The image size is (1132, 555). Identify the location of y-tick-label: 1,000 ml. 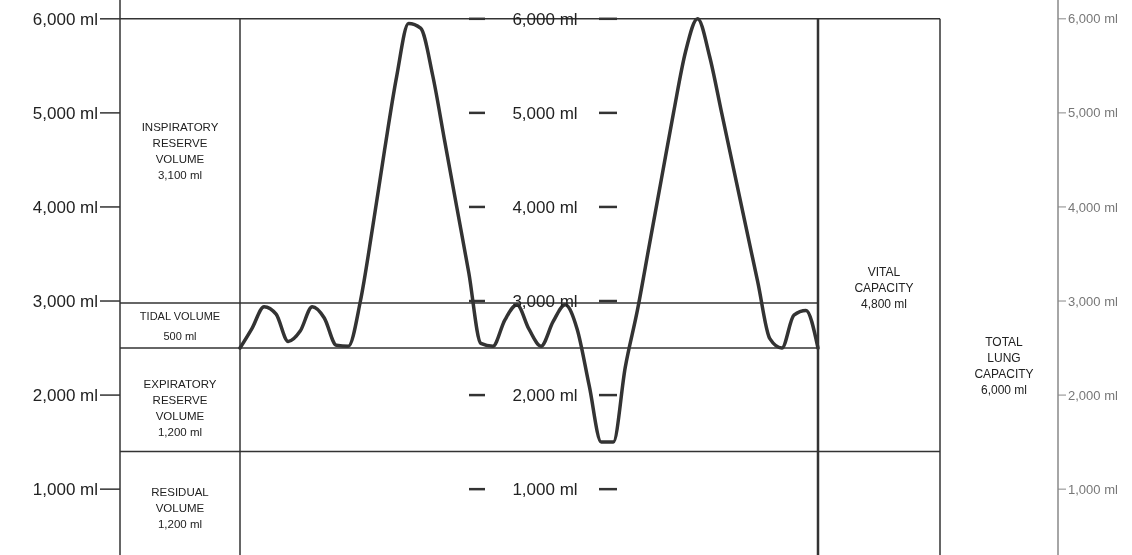
(545, 490).